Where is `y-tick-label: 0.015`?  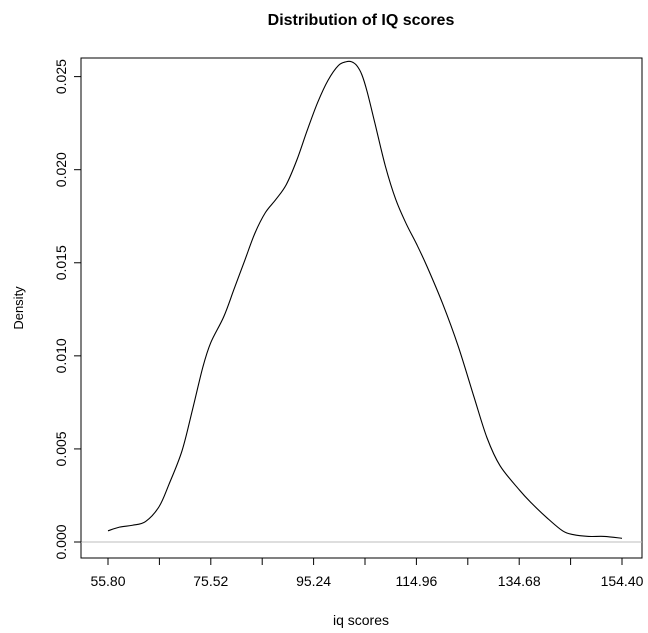
y-tick-label: 0.015 is located at coordinates (61, 262).